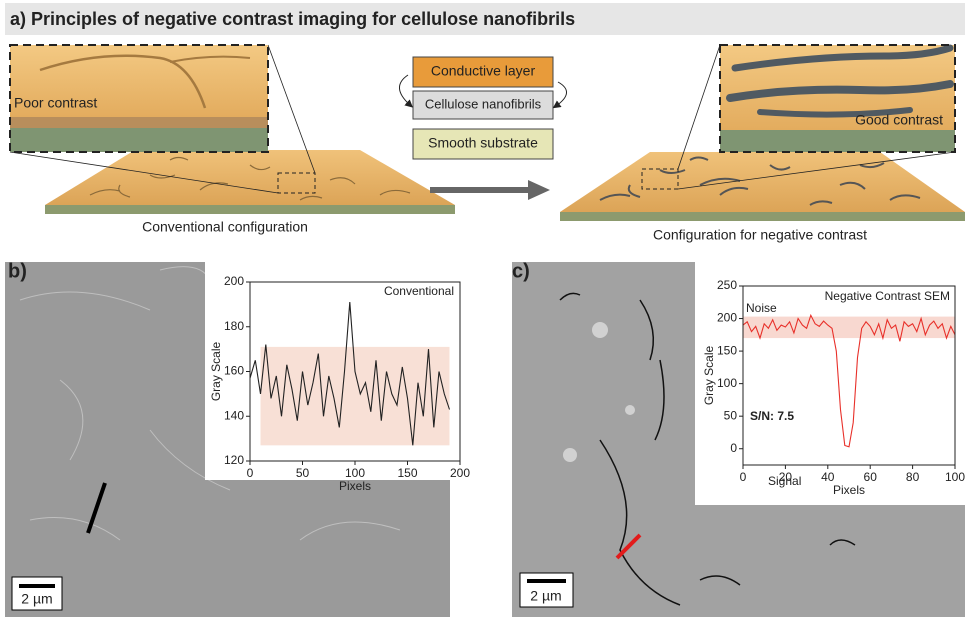  What do you see at coordinates (887, 296) in the screenshot?
I see `chart-title: Negative Contrast SEM` at bounding box center [887, 296].